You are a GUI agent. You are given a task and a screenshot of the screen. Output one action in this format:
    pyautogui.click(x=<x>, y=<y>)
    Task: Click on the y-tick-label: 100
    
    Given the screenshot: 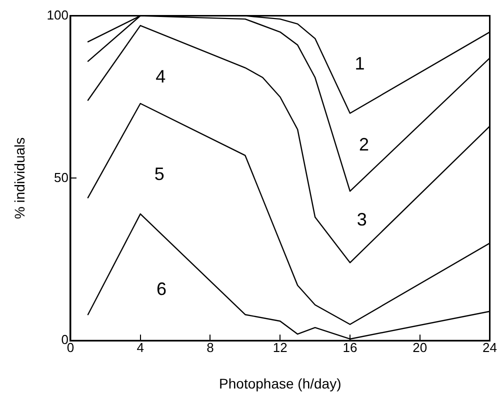 What is the action you would take?
    pyautogui.click(x=57, y=14)
    